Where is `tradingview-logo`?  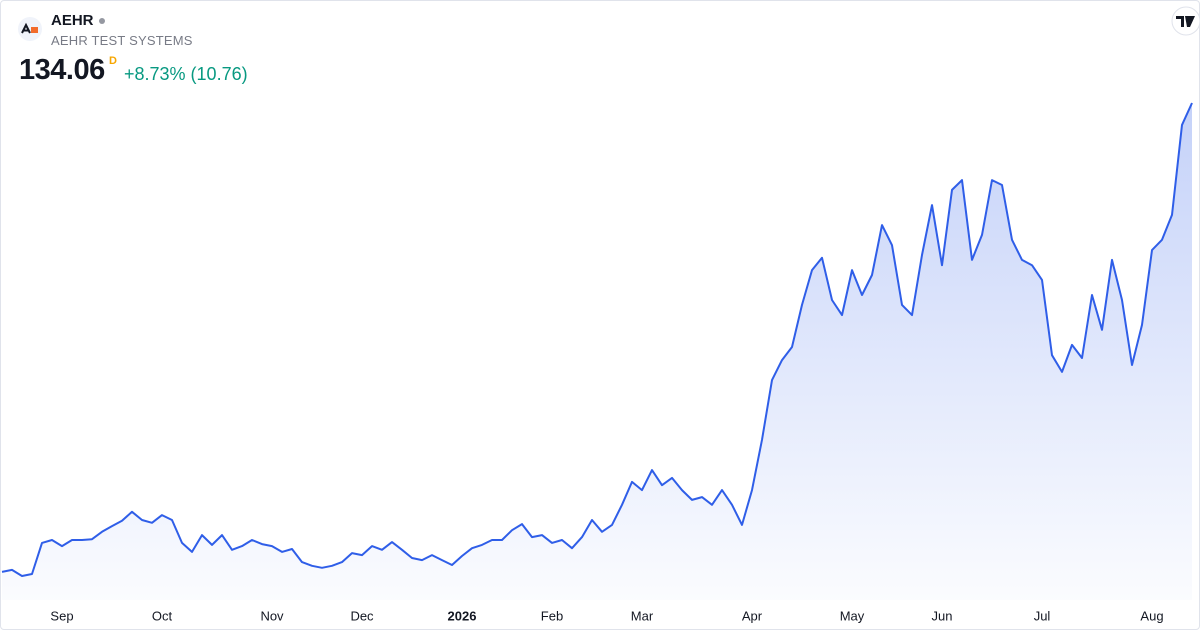 tradingview-logo is located at coordinates (1185, 21).